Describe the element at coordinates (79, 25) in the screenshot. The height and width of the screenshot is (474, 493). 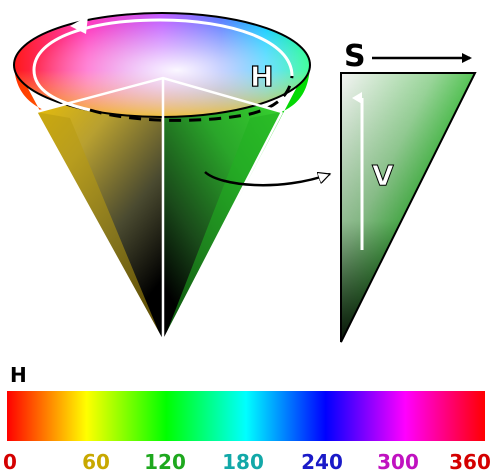
I see `hue-circle-arrow-head` at that location.